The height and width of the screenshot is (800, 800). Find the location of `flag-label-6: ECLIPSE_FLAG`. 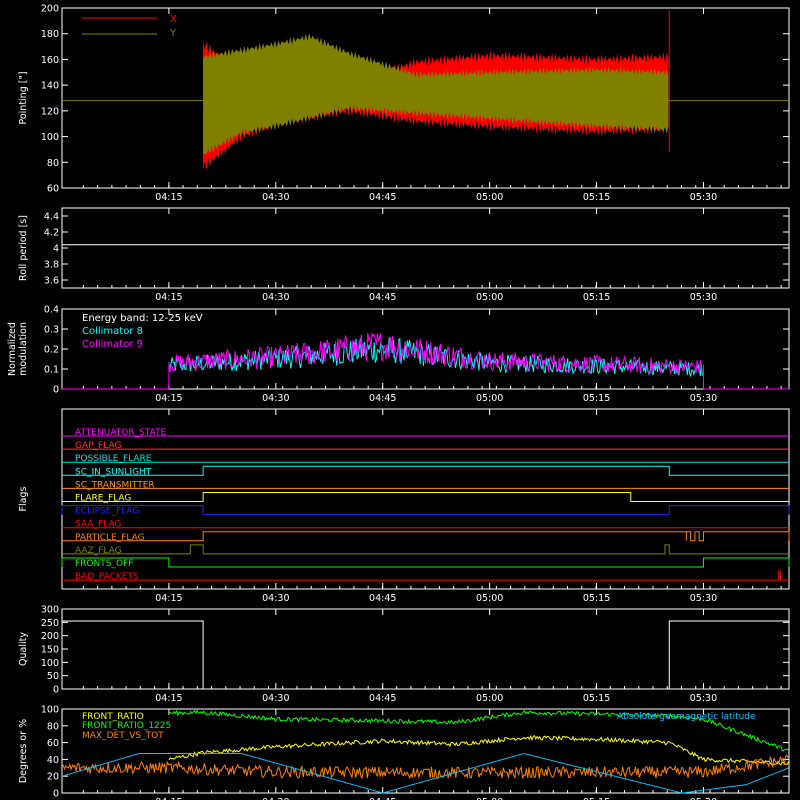

flag-label-6: ECLIPSE_FLAG is located at coordinates (107, 512).